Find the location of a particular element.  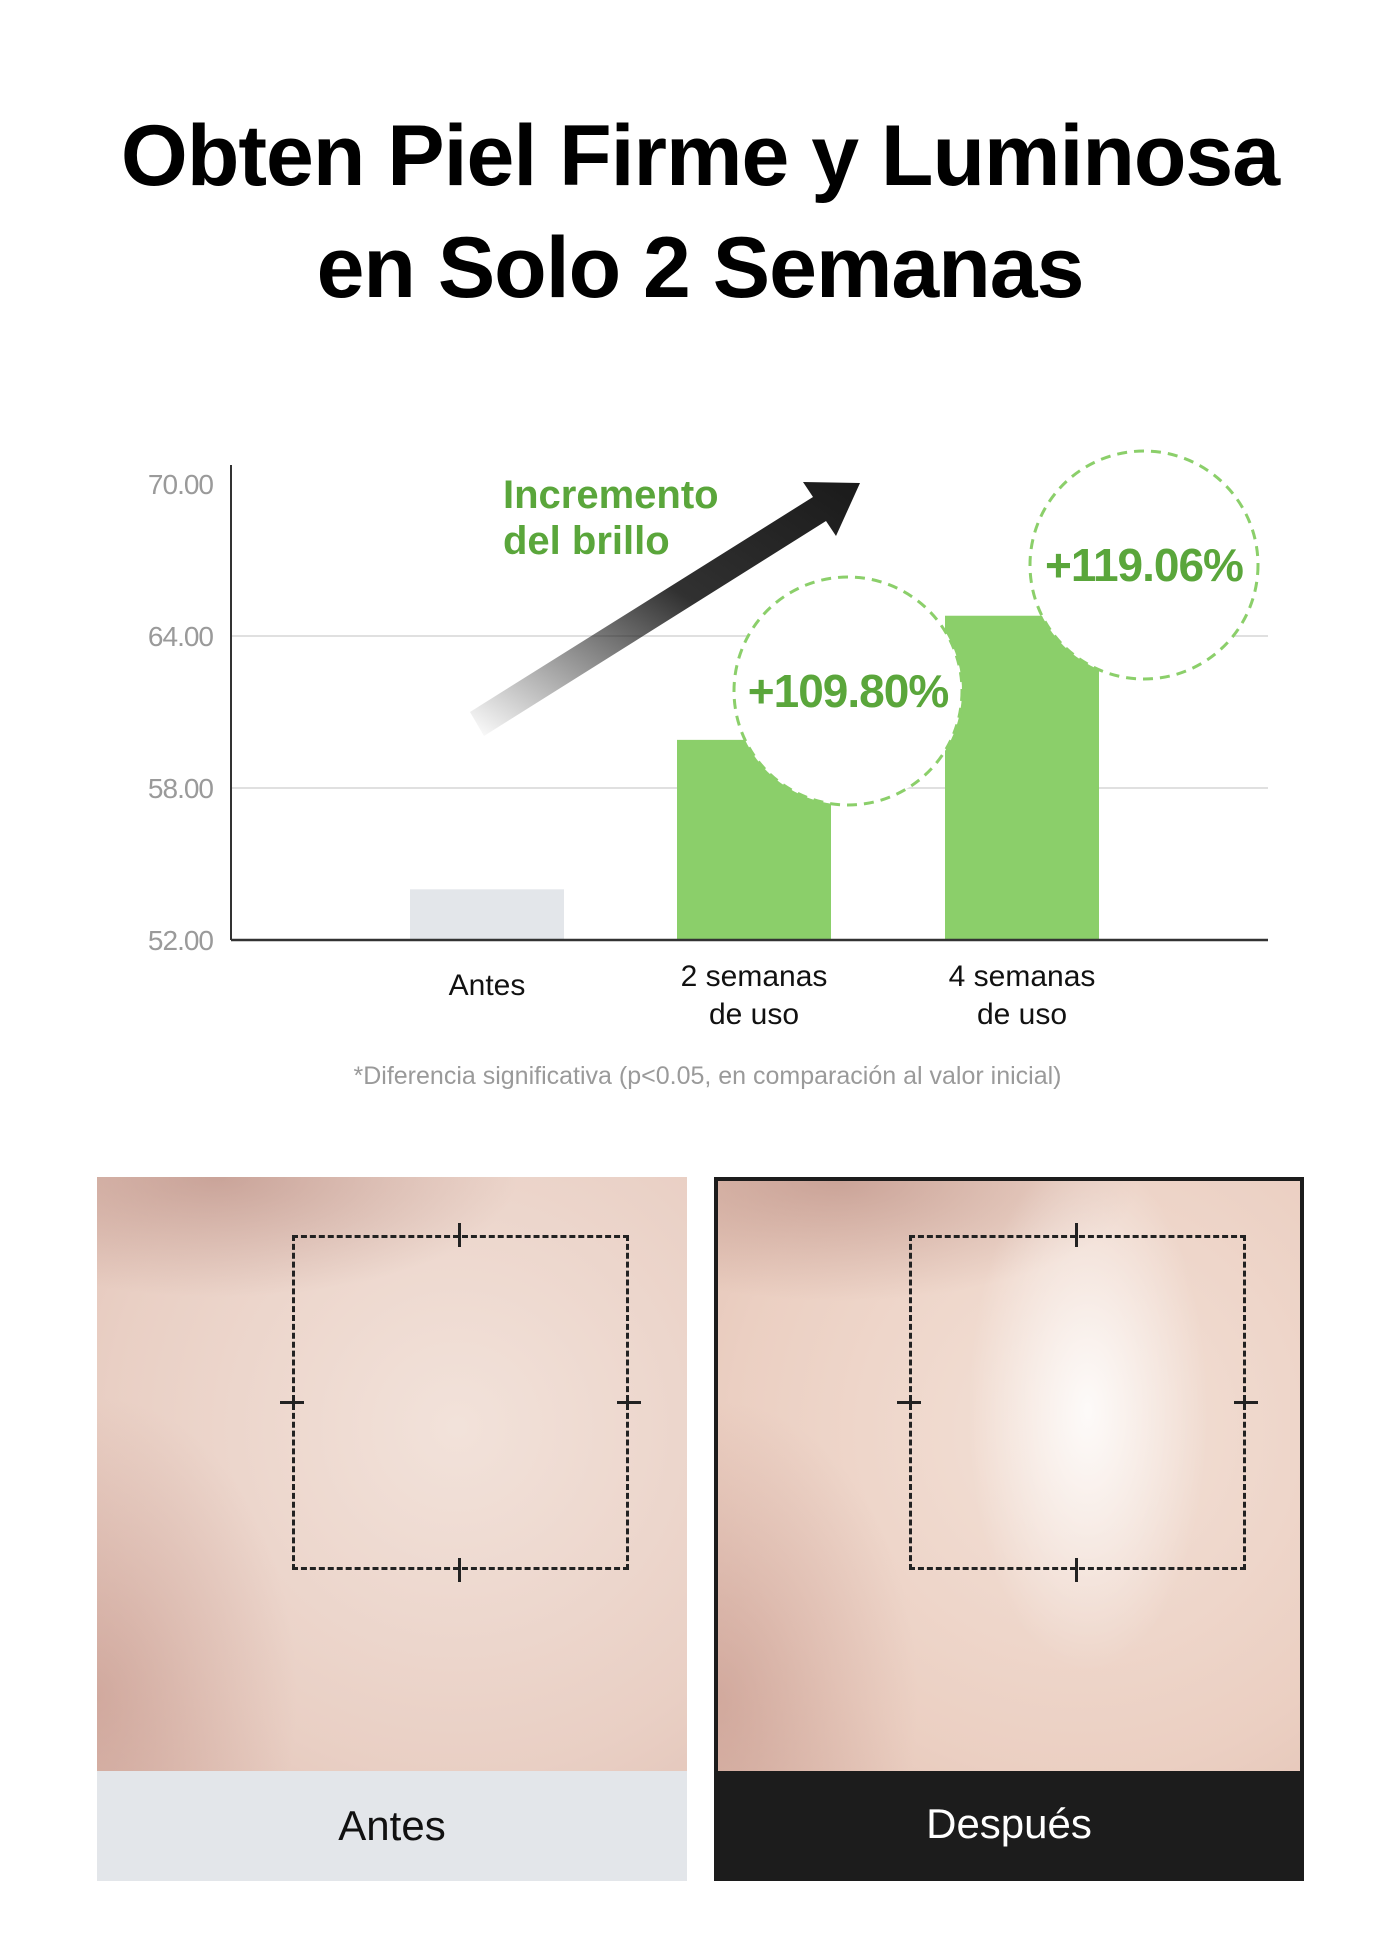

before-skin-photo is located at coordinates (392, 1474).